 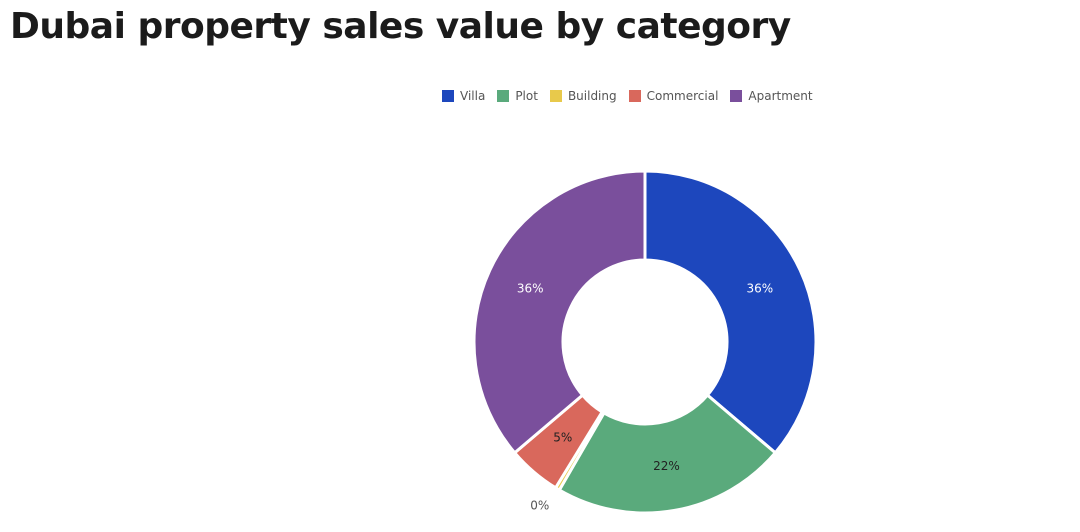 I want to click on chart-title: Dubai property sales value by category, so click(x=400, y=26).